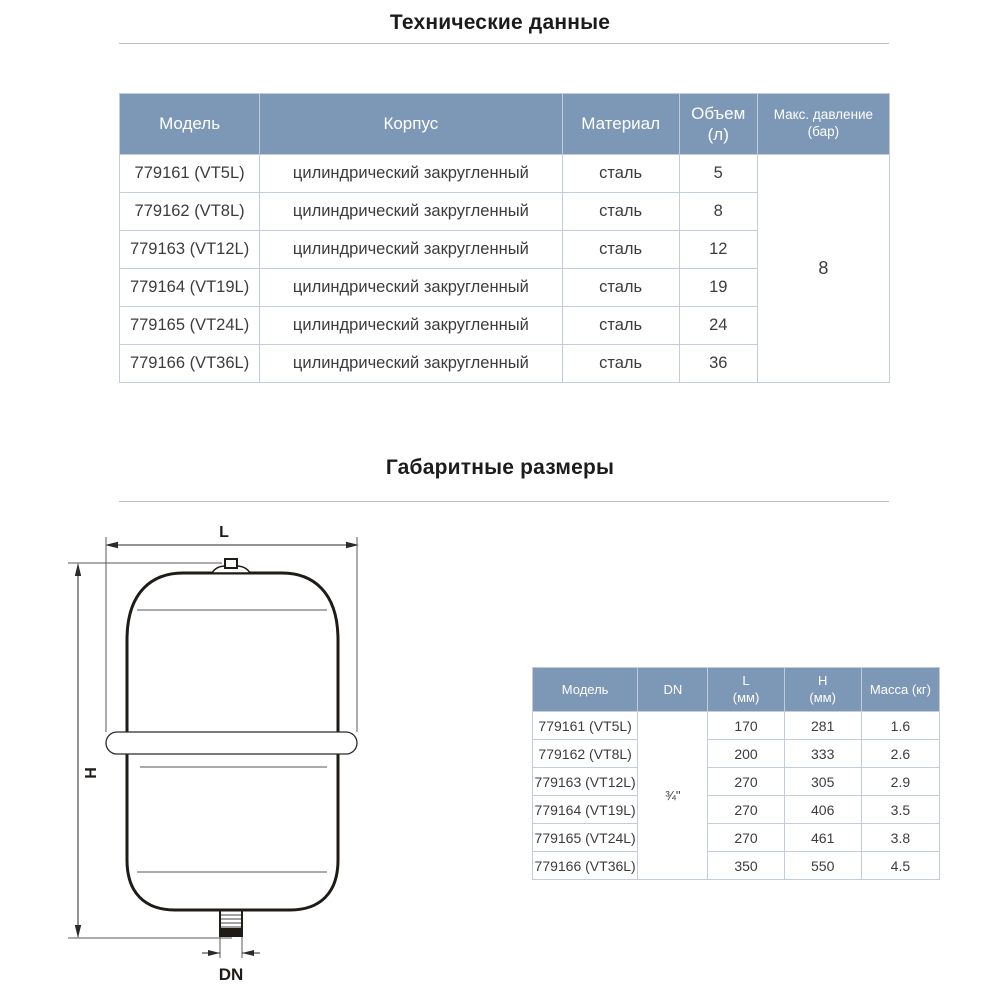  I want to click on tank-dimension-drawing: L H, so click(213, 754).